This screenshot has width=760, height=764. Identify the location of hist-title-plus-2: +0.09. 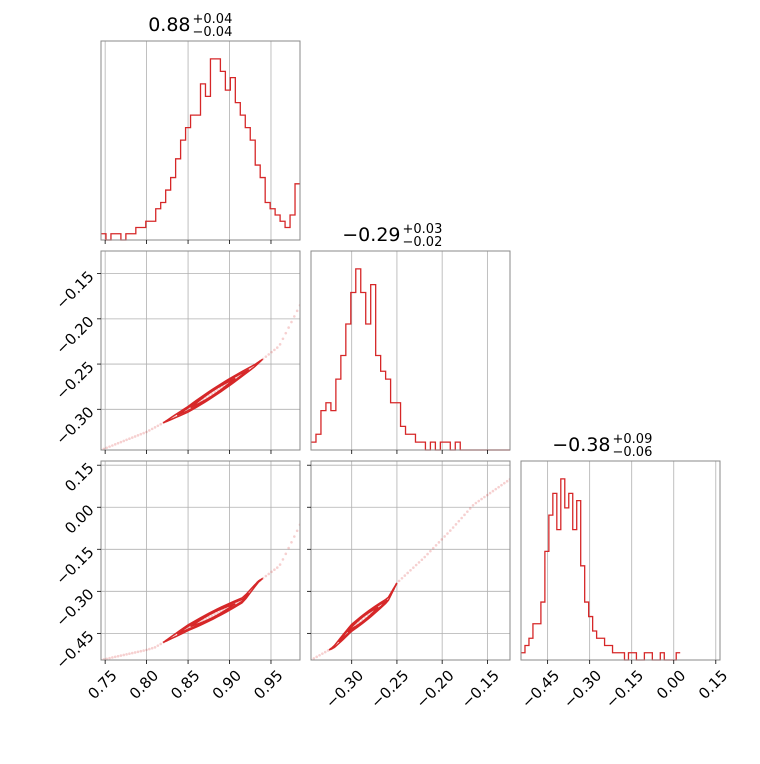
(633, 439).